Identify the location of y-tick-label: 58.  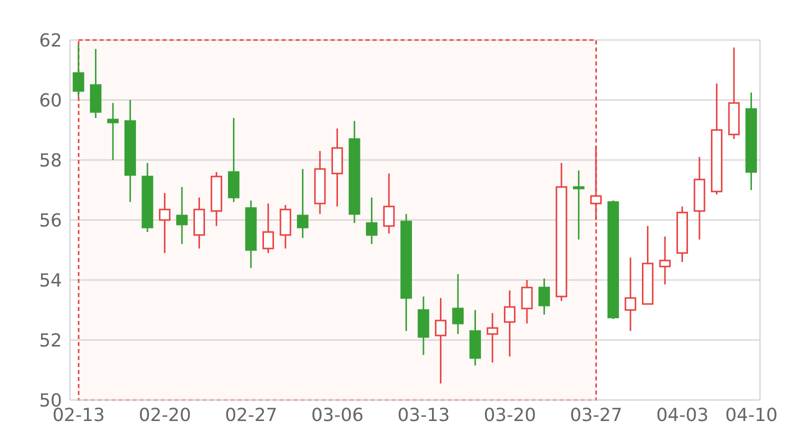
(50, 161).